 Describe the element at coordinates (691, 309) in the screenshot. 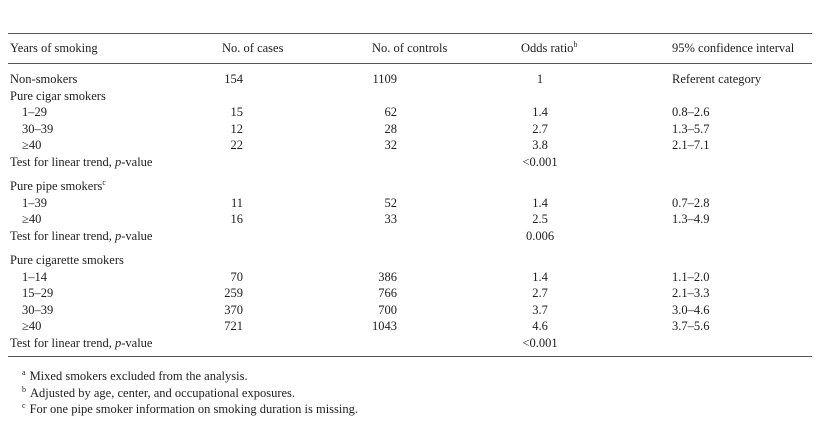

I see `cell: 3.0–4.6` at that location.